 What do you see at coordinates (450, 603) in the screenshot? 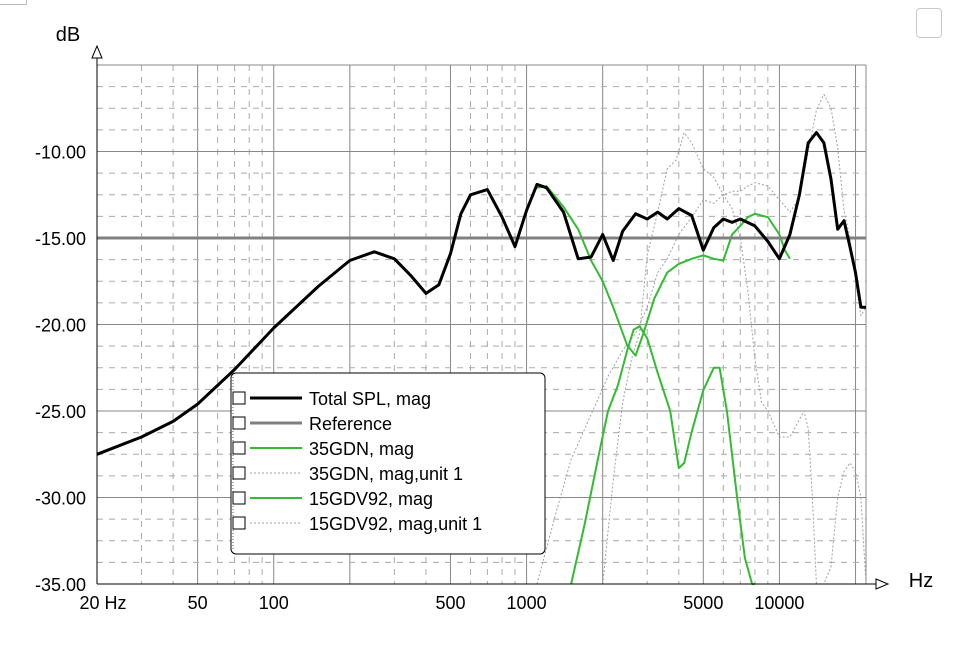
I see `x-tick-label: 500` at bounding box center [450, 603].